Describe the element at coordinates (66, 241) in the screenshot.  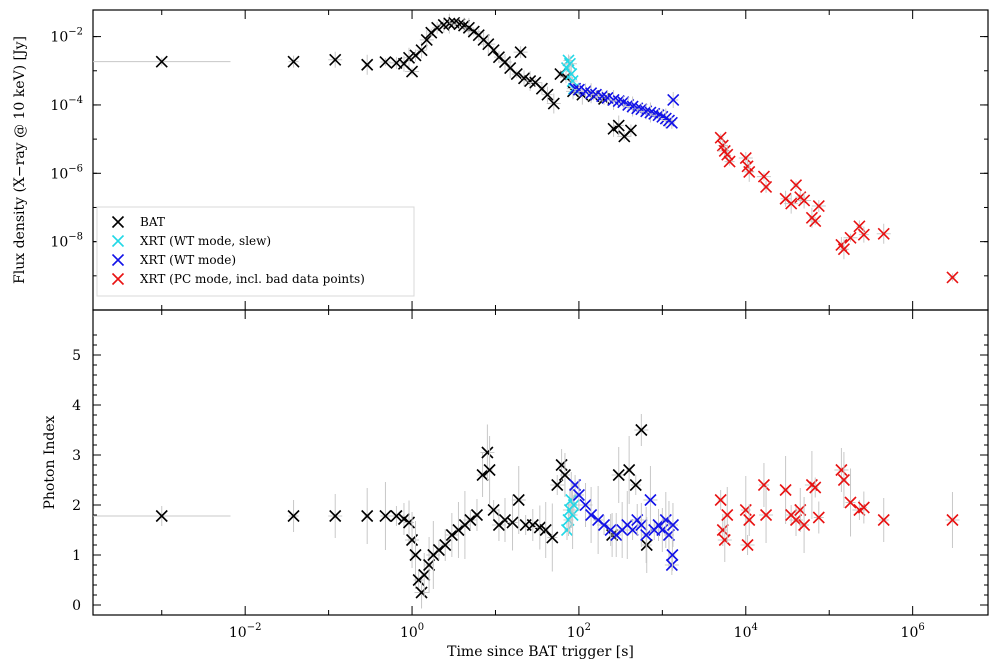
I see `top-ytick-label: 10⁻⁸` at that location.